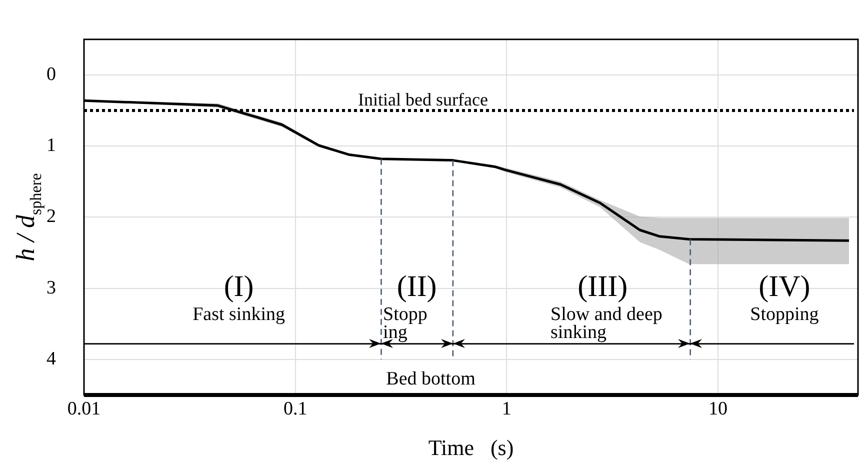  What do you see at coordinates (295, 409) in the screenshot?
I see `x-tick-label: 0.1` at bounding box center [295, 409].